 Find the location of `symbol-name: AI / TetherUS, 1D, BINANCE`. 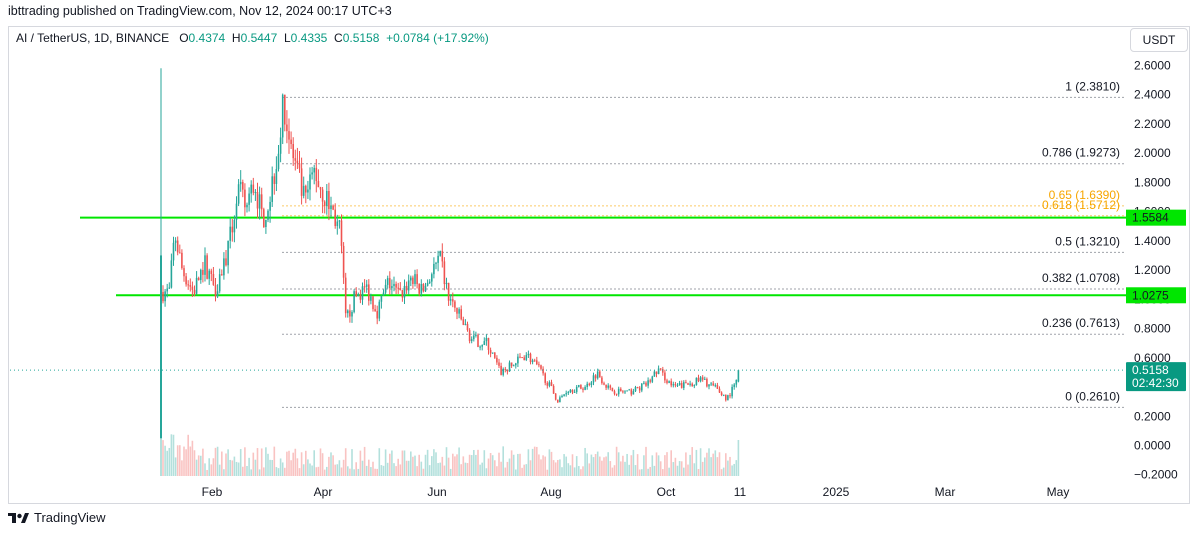

symbol-name: AI / TetherUS, 1D, BINANCE is located at coordinates (93, 38).